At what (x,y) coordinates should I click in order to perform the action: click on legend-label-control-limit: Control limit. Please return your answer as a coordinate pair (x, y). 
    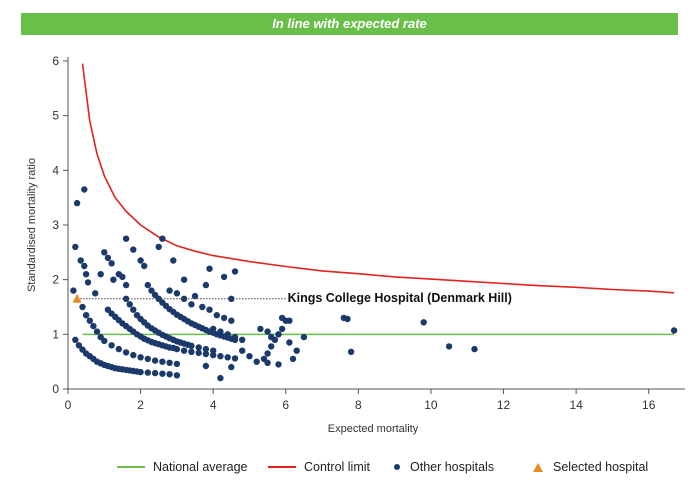
    Looking at the image, I should click on (337, 467).